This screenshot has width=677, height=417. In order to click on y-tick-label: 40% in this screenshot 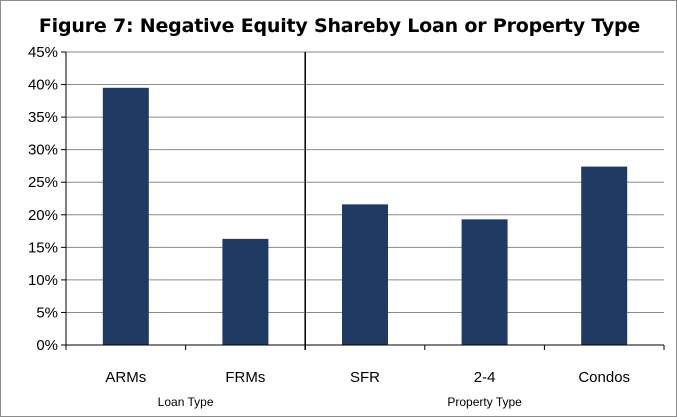, I will do `click(43, 85)`.